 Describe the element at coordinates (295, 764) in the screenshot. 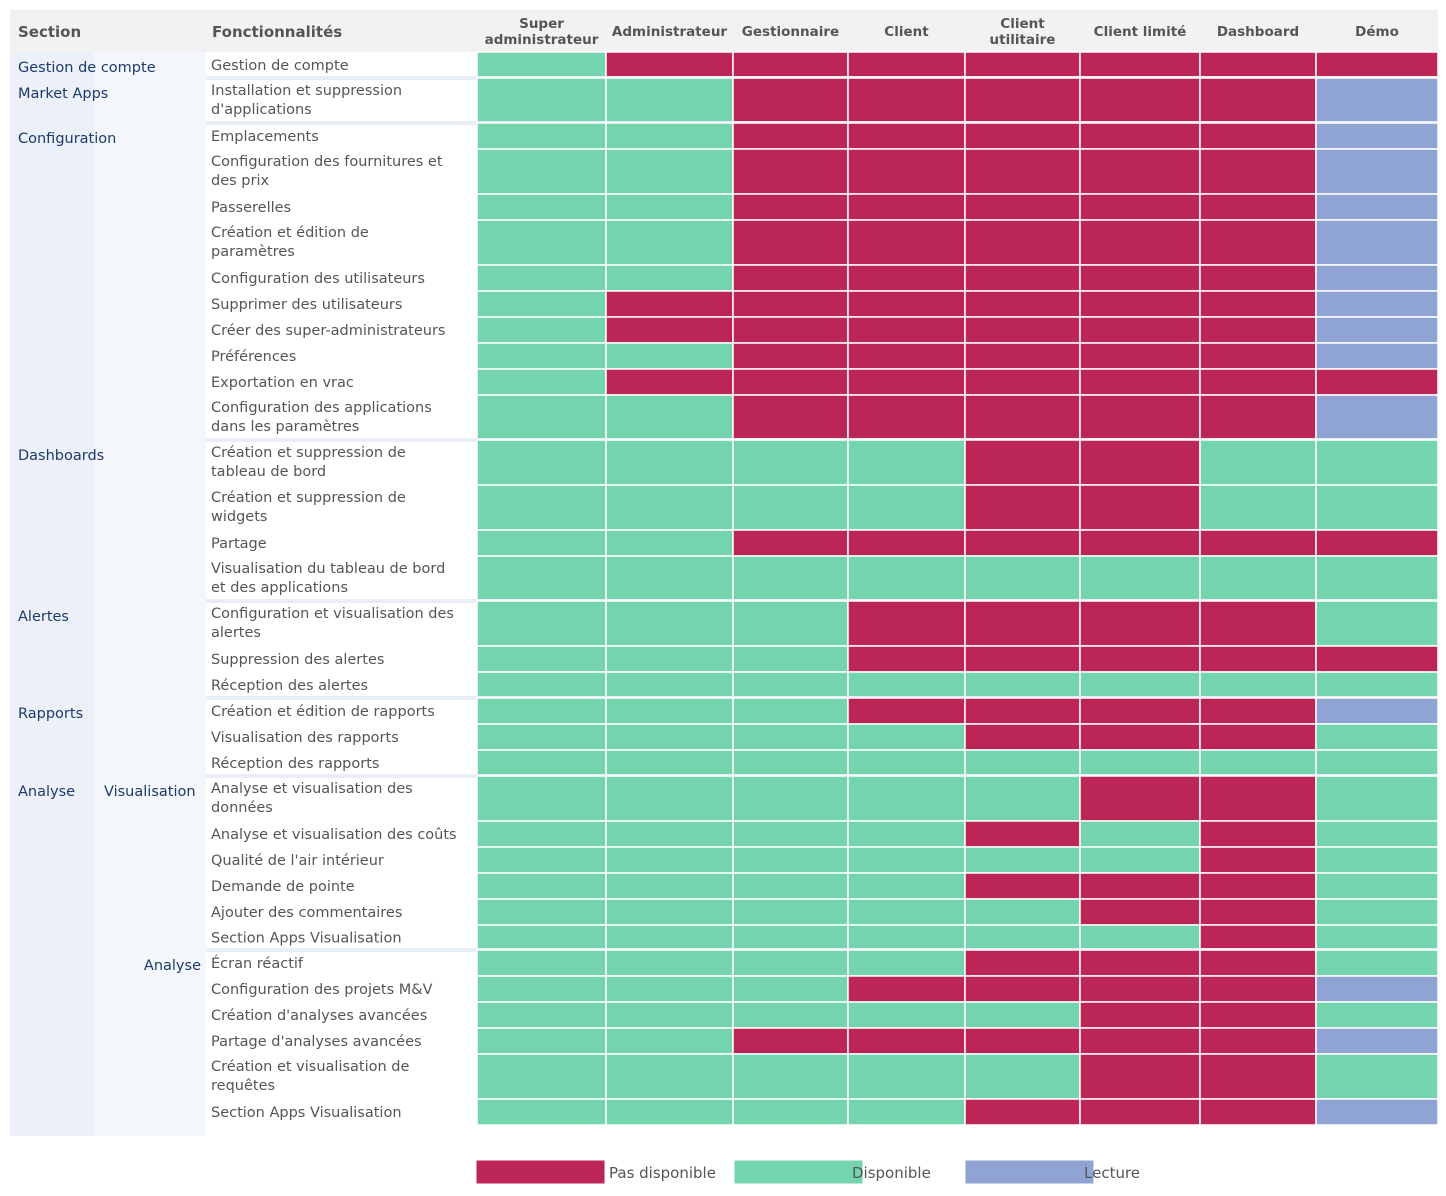

I see `feature-label: Réception des rapports` at that location.